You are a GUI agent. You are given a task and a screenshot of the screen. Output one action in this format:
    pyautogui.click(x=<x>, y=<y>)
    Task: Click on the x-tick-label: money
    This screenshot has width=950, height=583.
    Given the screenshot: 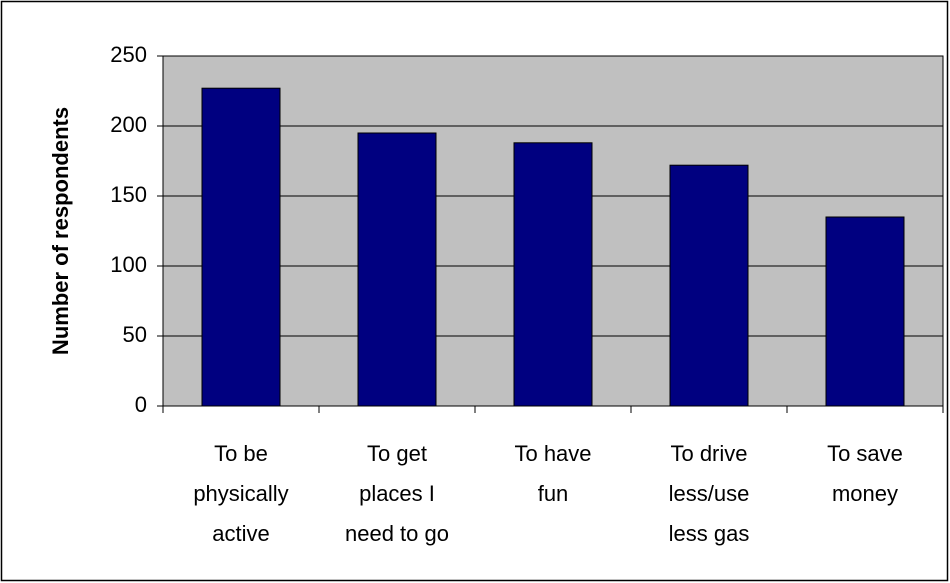 What is the action you would take?
    pyautogui.click(x=865, y=493)
    